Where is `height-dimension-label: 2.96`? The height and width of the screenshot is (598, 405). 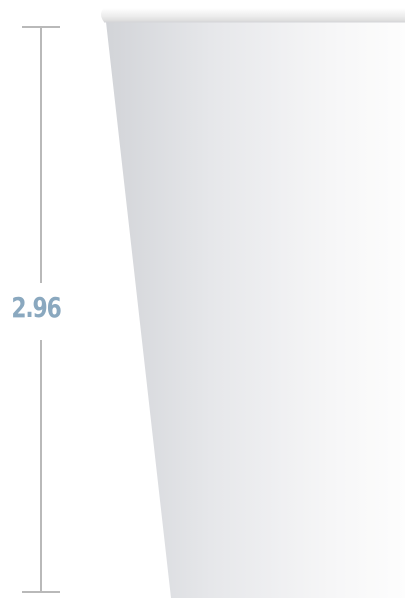 height-dimension-label: 2.96 is located at coordinates (36, 308).